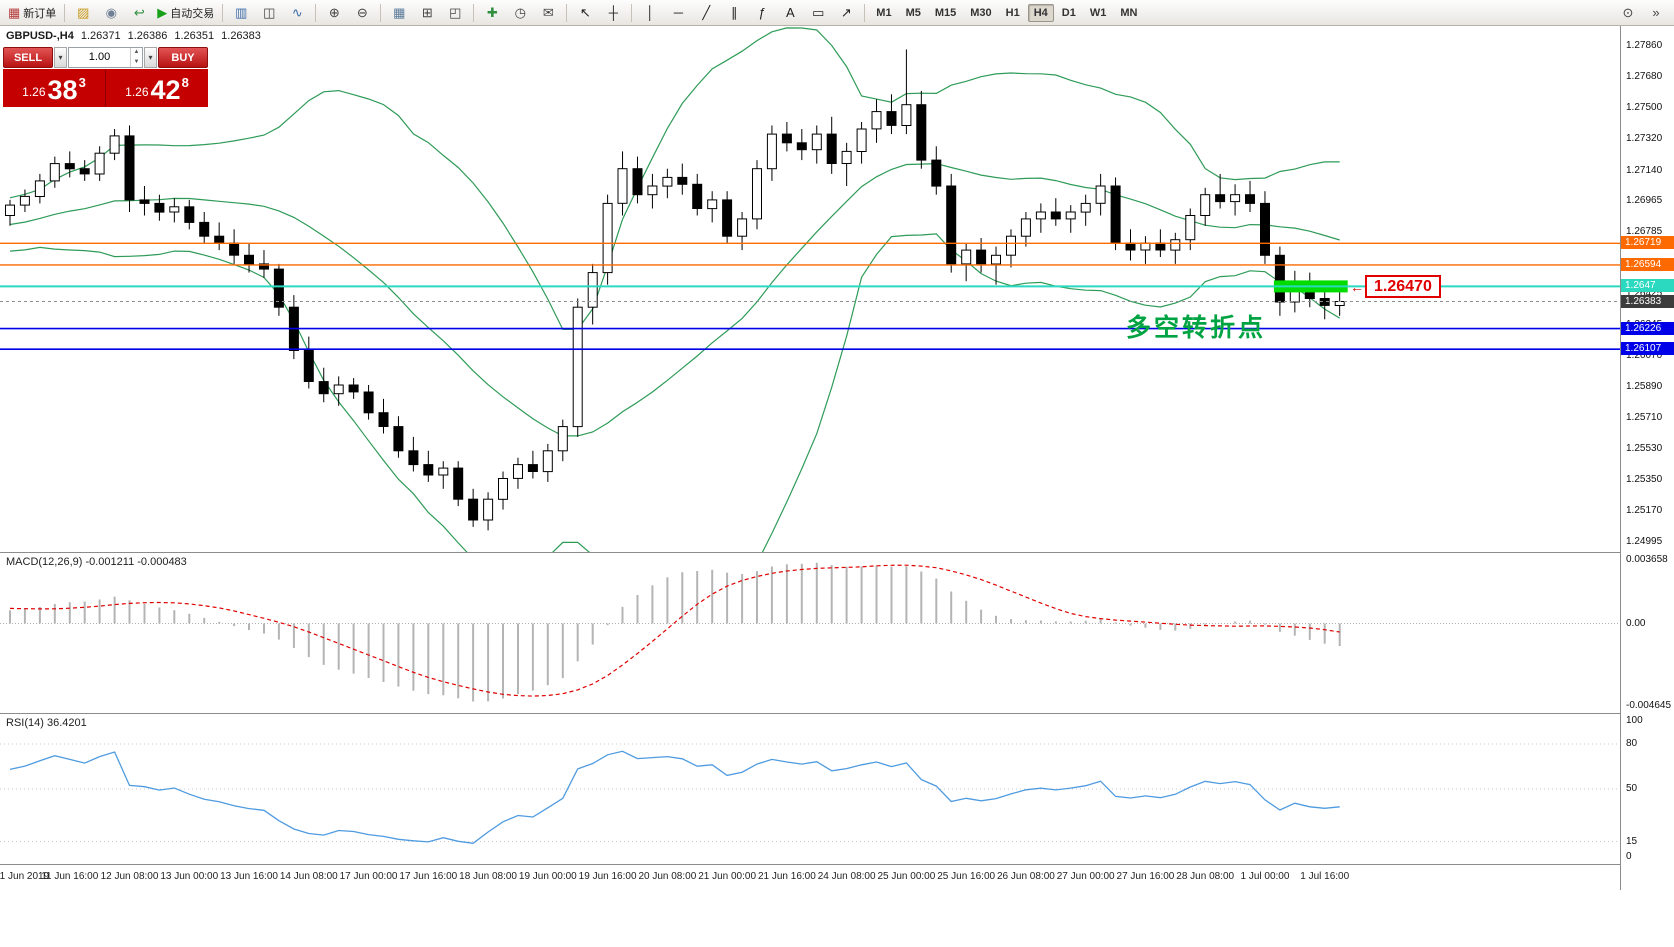 Image resolution: width=1674 pixels, height=947 pixels. What do you see at coordinates (1628, 12) in the screenshot?
I see `search-icon: ⊙` at bounding box center [1628, 12].